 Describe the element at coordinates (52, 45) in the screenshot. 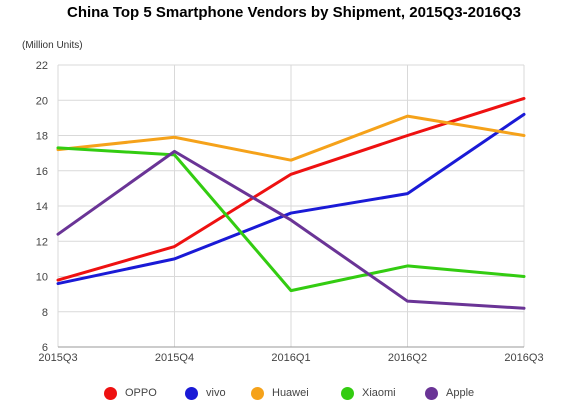

I see `y-axis-unit-label: (Million Units)` at that location.